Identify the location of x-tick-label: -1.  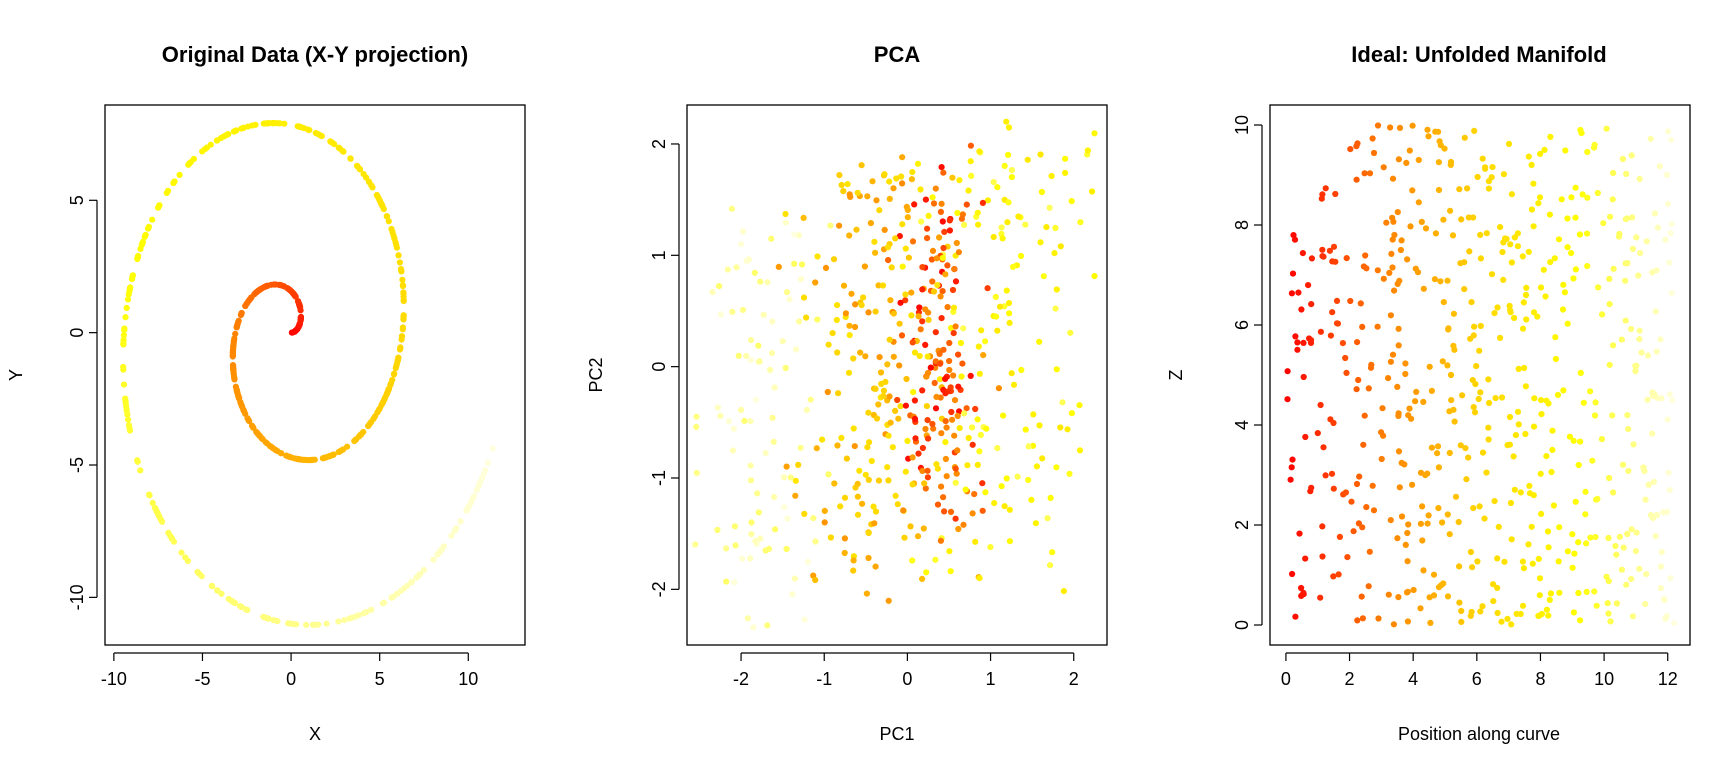
(824, 679).